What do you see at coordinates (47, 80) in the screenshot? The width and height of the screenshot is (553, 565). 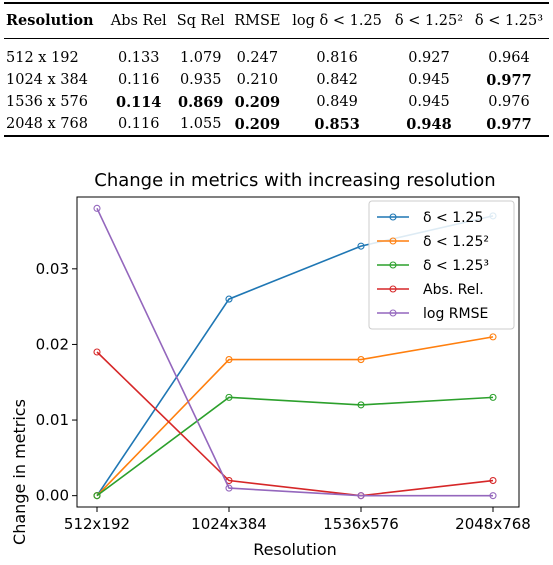 I see `table-cell: 1024 x 384` at bounding box center [47, 80].